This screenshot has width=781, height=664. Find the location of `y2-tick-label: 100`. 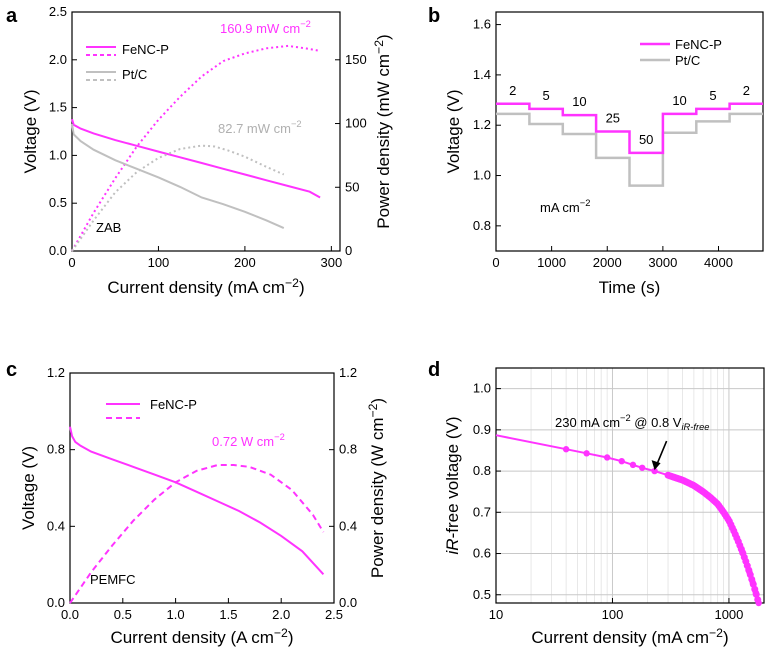

y2-tick-label: 100 is located at coordinates (356, 123).